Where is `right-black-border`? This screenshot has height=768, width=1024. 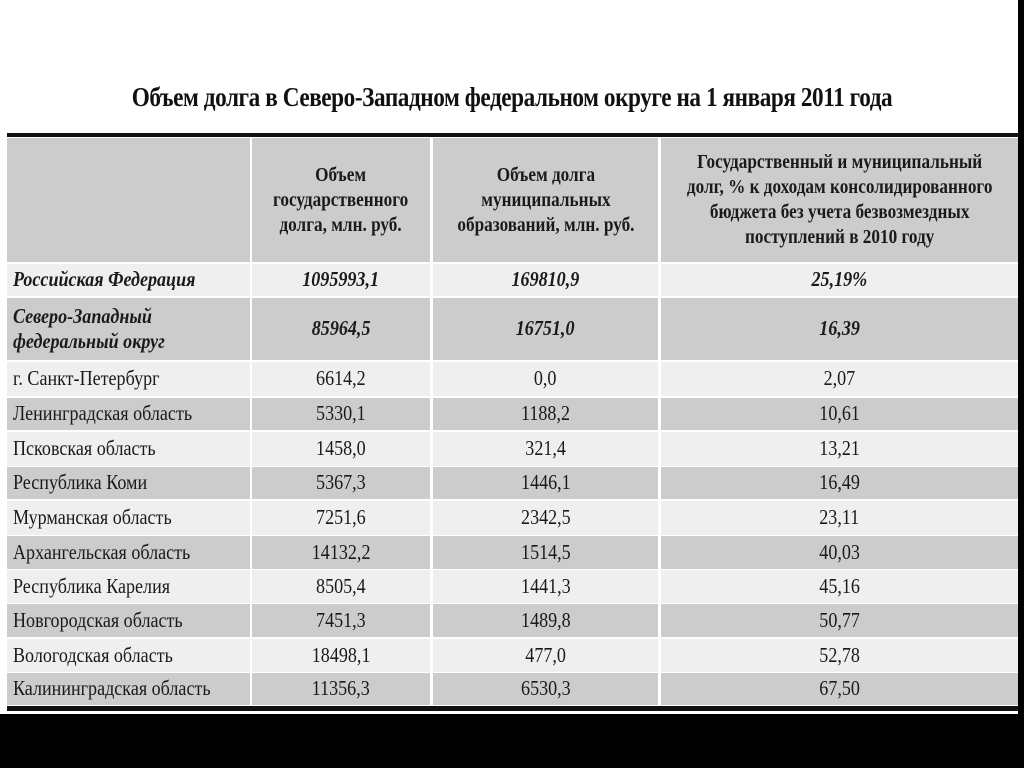 right-black-border is located at coordinates (1021, 384).